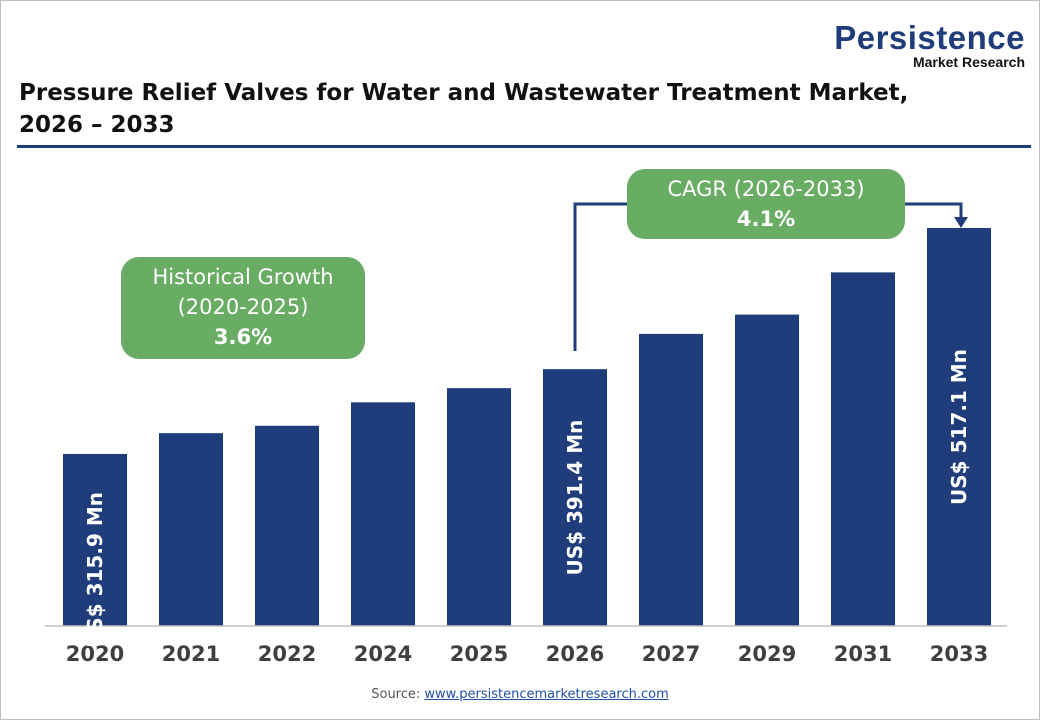 This screenshot has height=720, width=1040. What do you see at coordinates (479, 507) in the screenshot?
I see `bar-2025` at bounding box center [479, 507].